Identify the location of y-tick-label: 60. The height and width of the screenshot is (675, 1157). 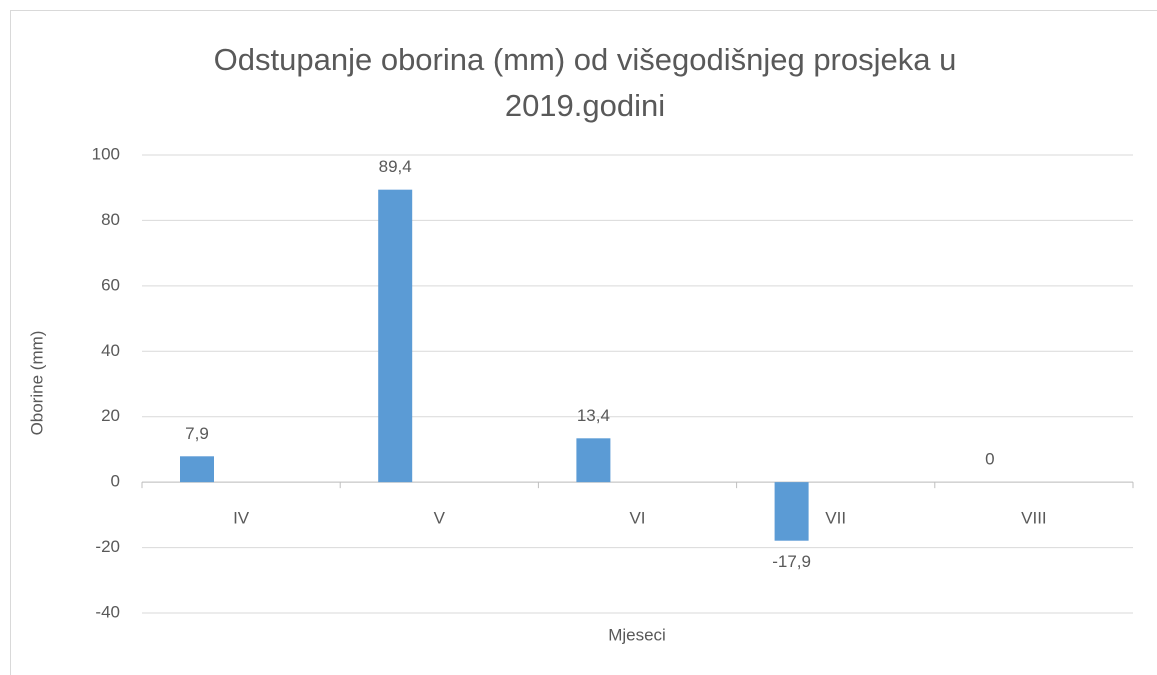
(110, 284).